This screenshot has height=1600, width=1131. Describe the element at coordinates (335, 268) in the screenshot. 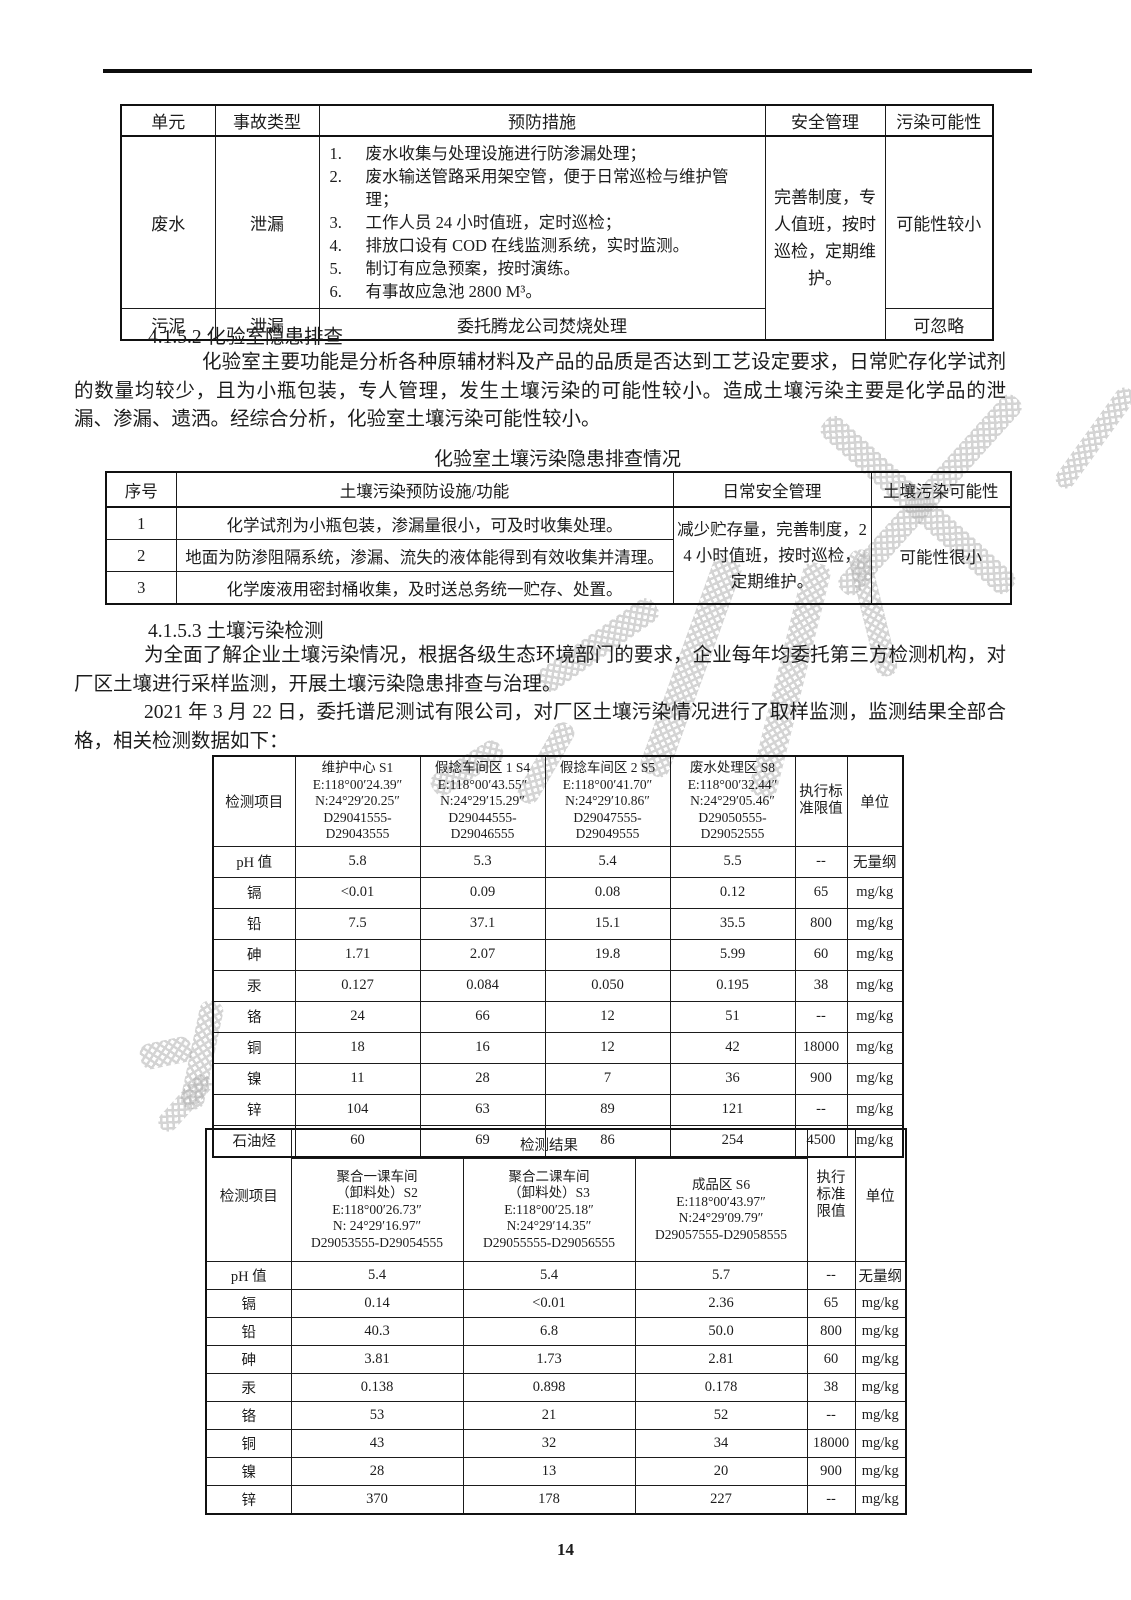

I see `measure-number: 5.` at that location.